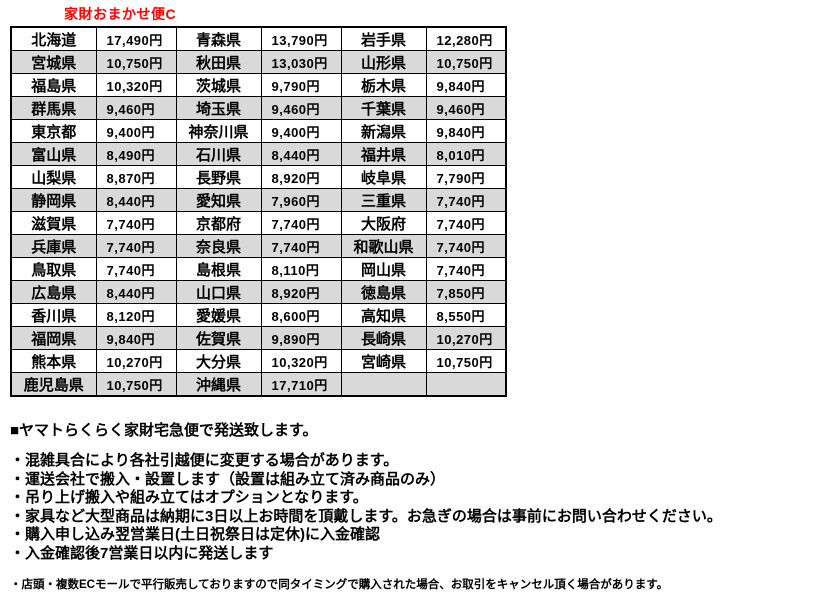 This screenshot has width=822, height=595. I want to click on prefecture-cell: 群馬県, so click(53, 108).